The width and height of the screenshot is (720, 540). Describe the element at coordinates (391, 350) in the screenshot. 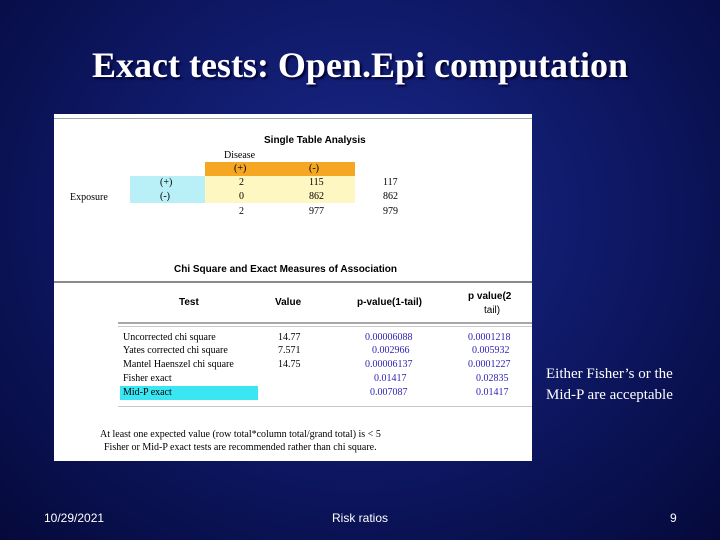

I see `test-row2-p1: 0.002966` at that location.